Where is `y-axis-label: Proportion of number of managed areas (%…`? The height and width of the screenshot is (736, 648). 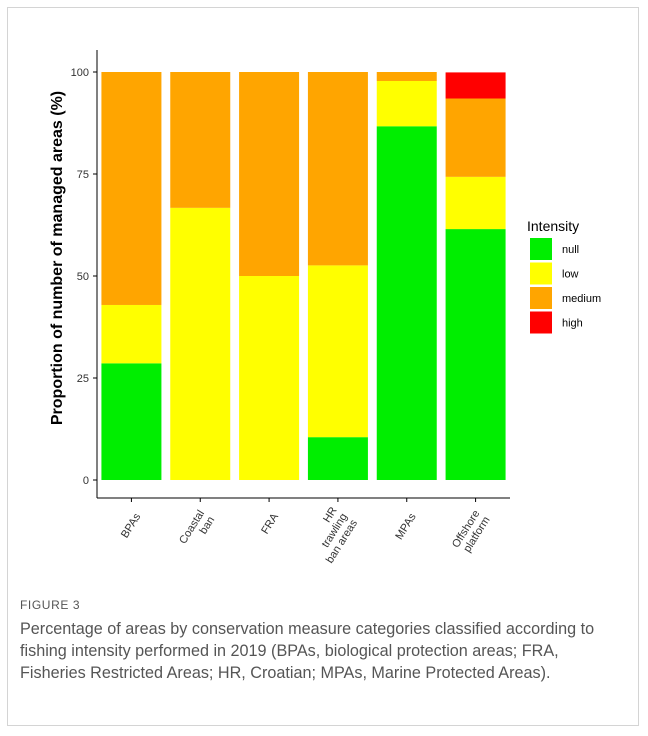 y-axis-label: Proportion of number of managed areas (%… is located at coordinates (57, 258).